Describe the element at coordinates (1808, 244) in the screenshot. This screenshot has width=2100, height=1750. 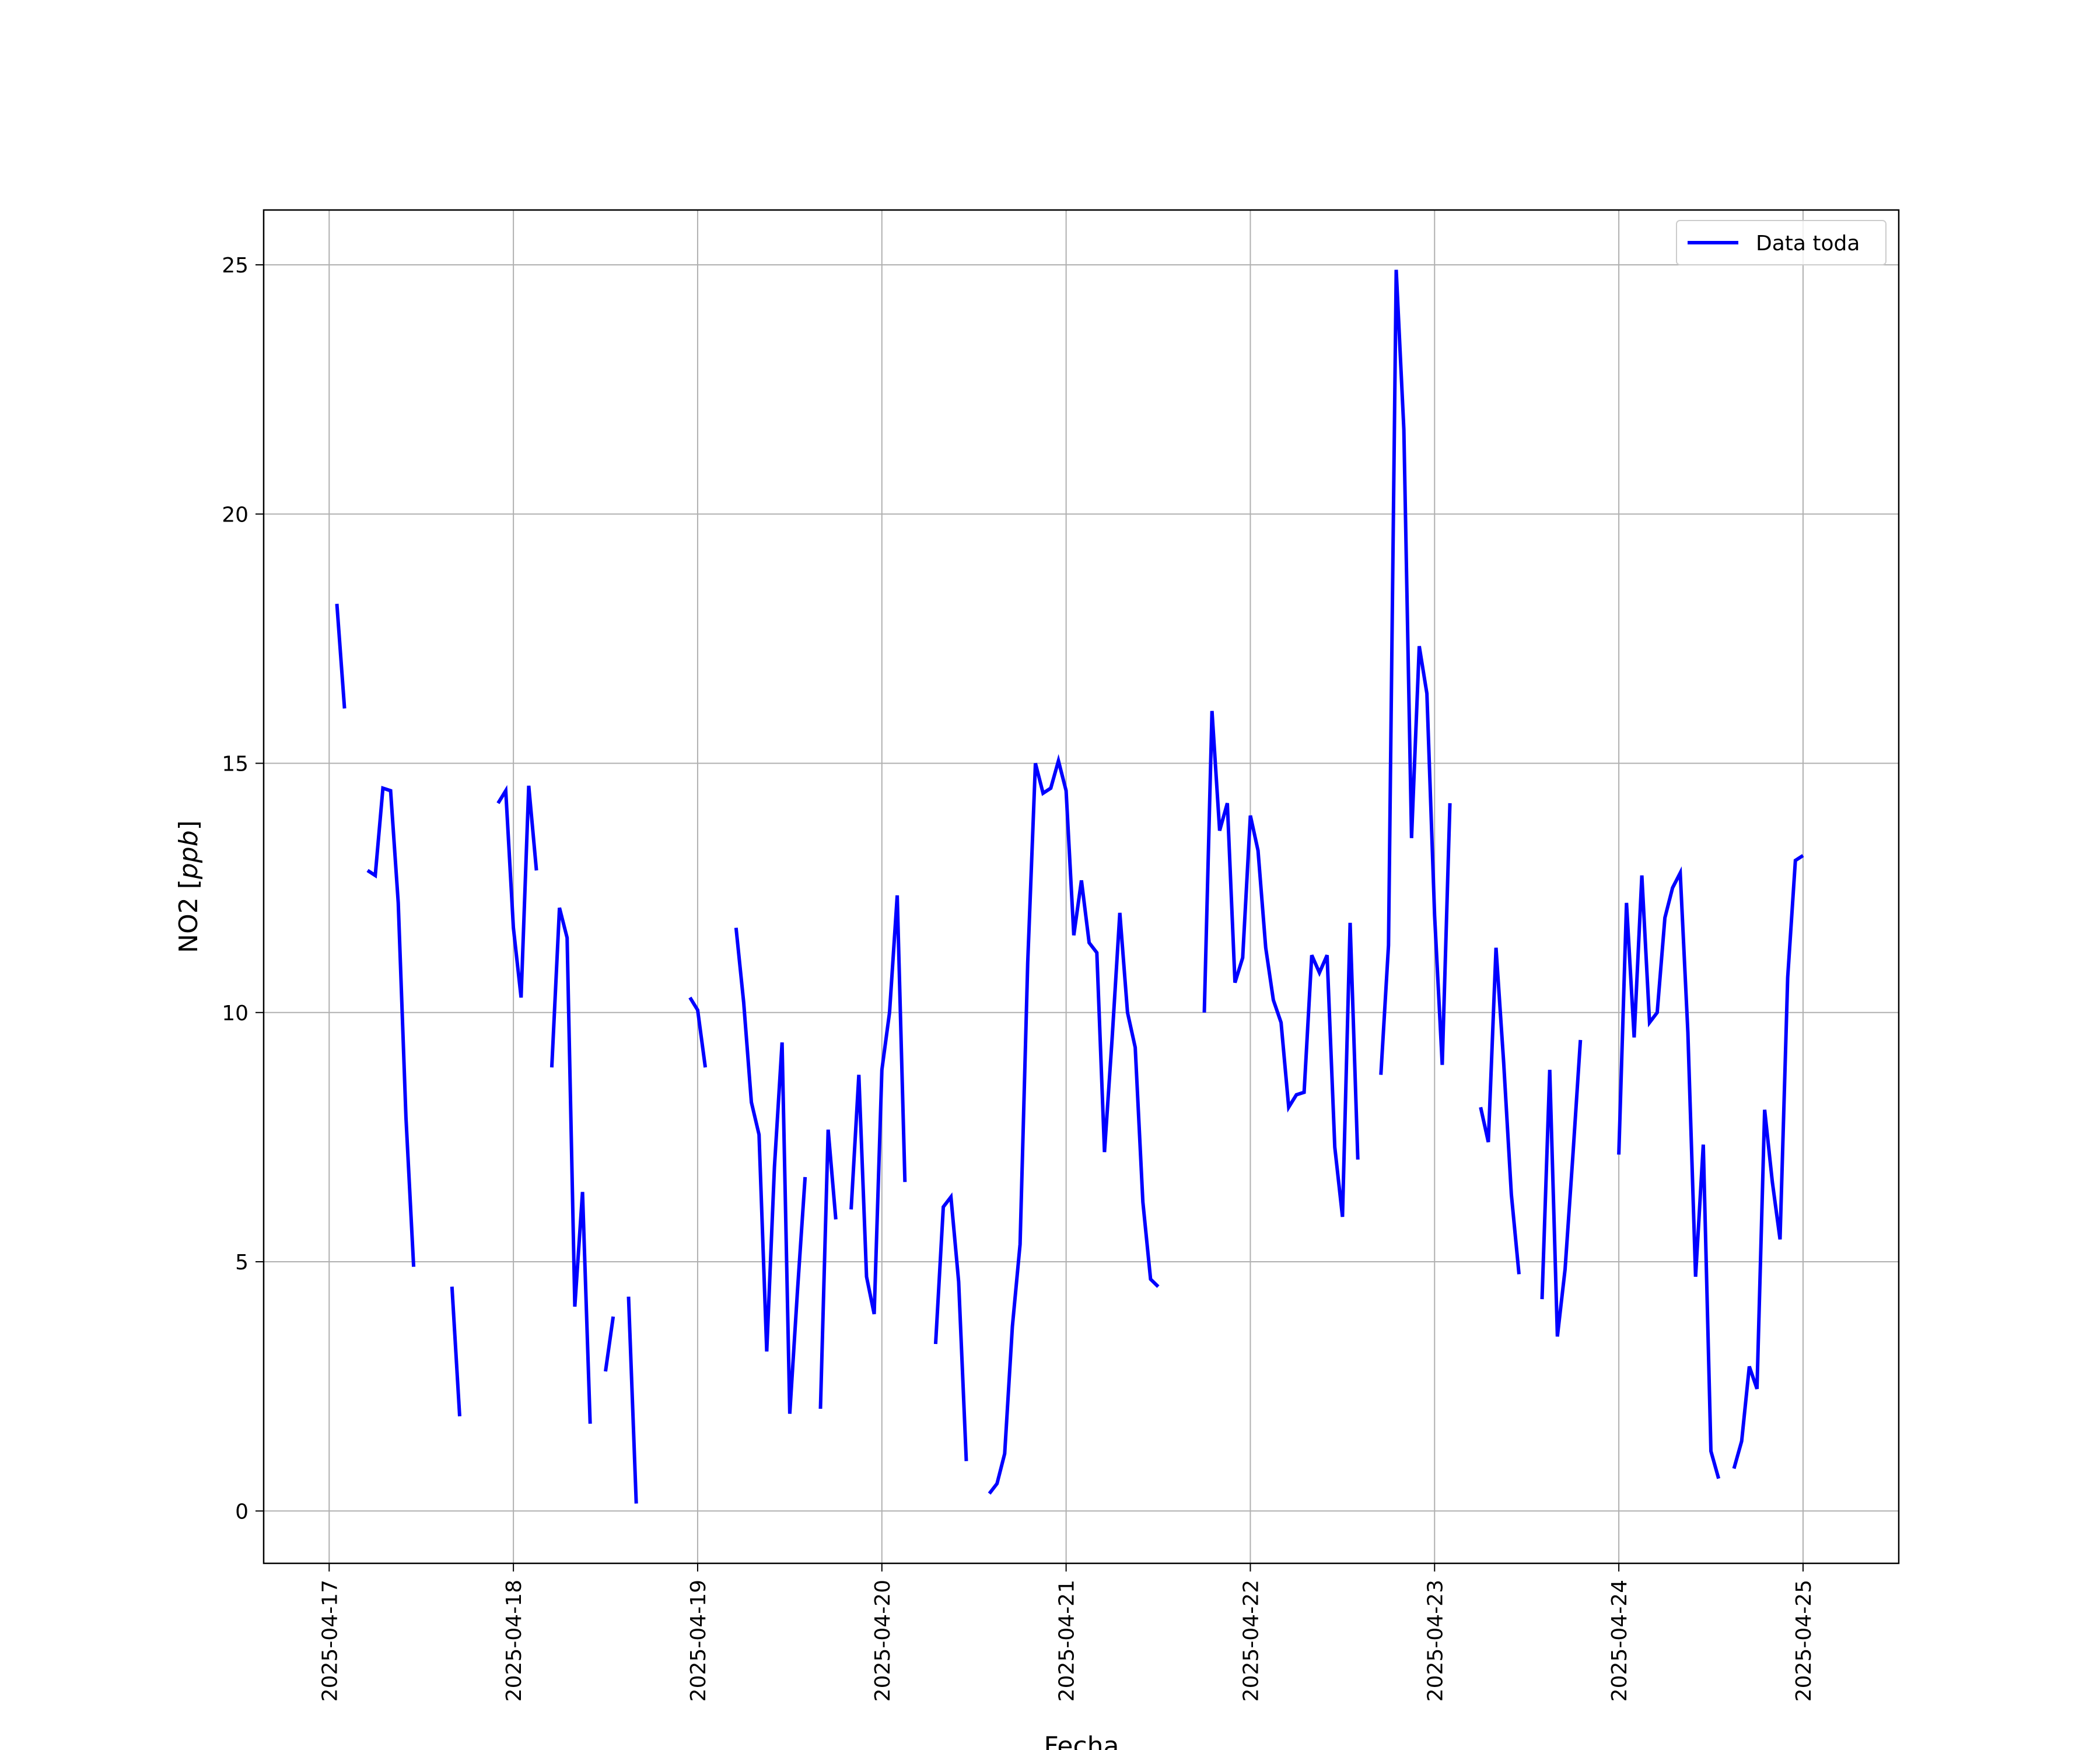
I see `legend-label-data-toda: Data toda` at that location.